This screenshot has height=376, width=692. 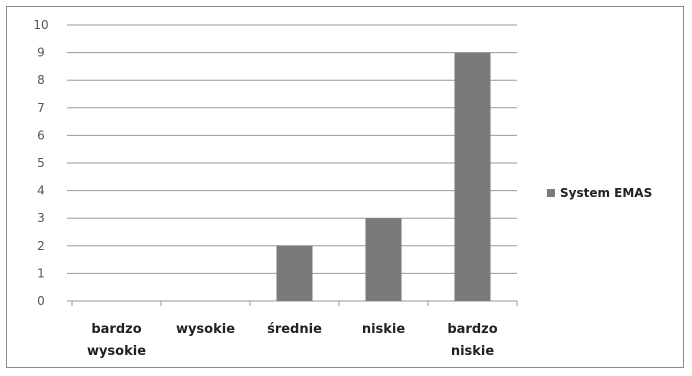 What do you see at coordinates (41, 53) in the screenshot?
I see `y-tick-label: 9` at bounding box center [41, 53].